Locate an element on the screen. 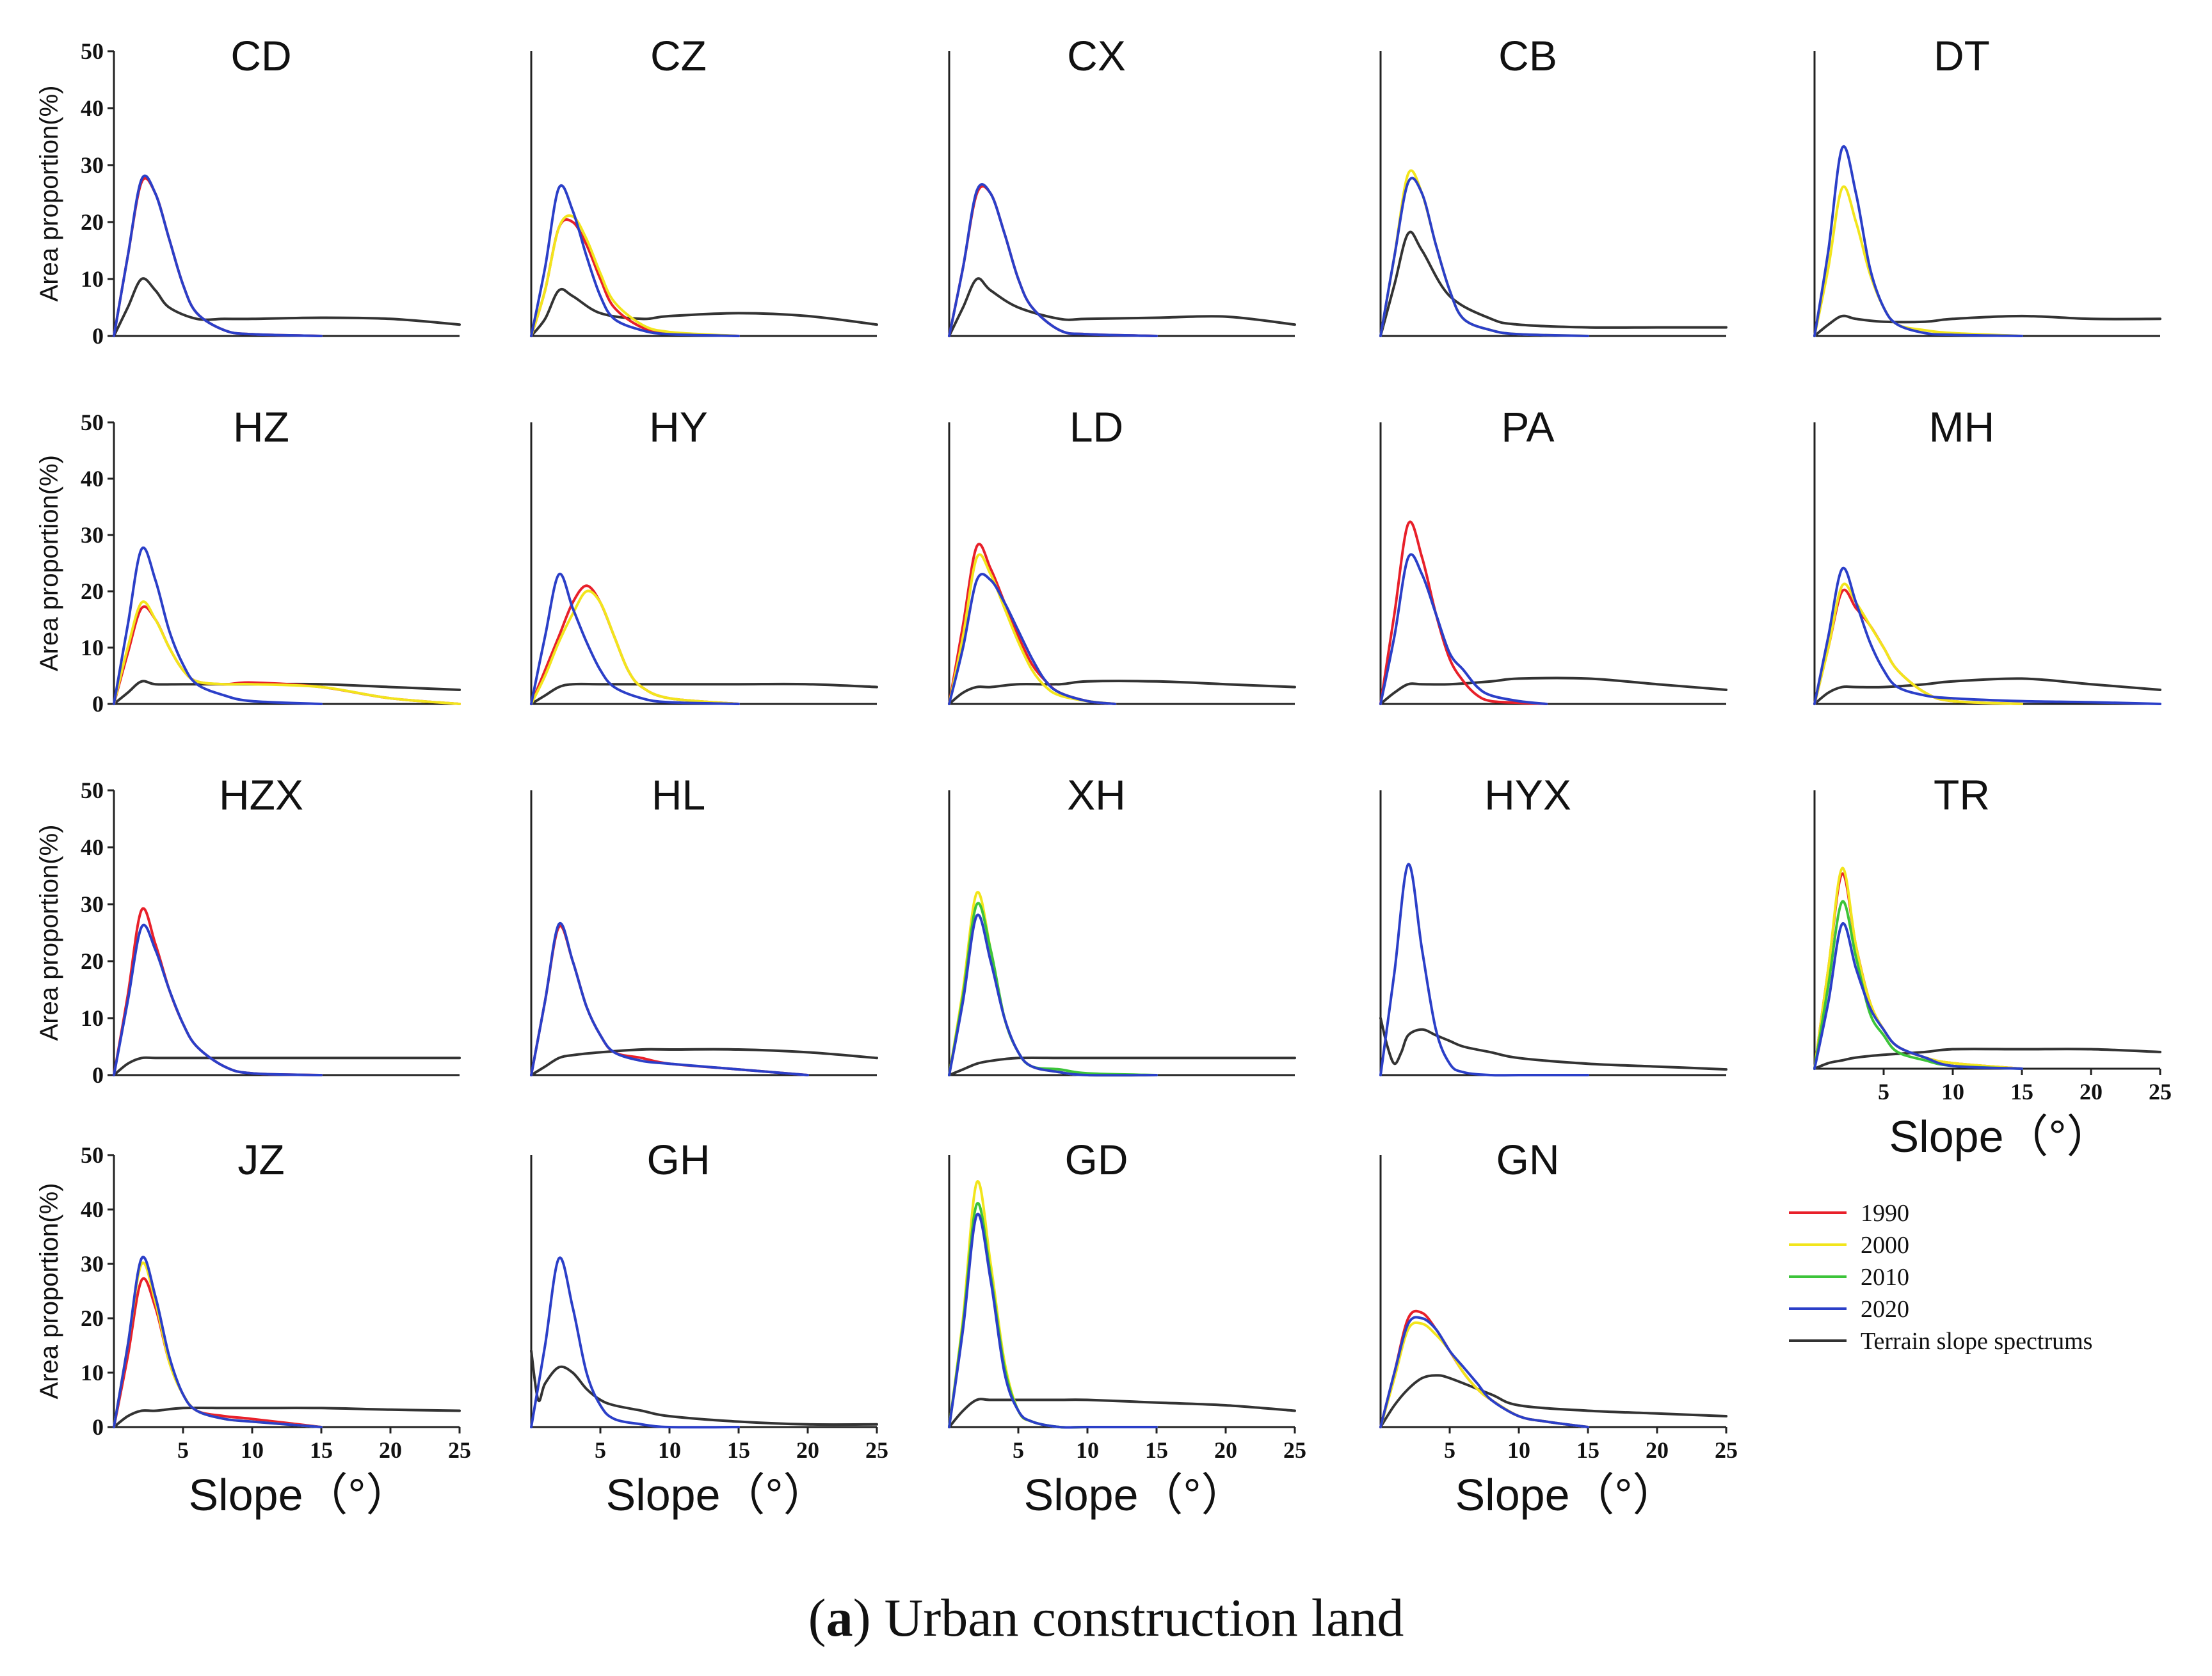  legend: 1990 2000 2010 2020 Terrain slope spectrums is located at coordinates (1940, 1277).